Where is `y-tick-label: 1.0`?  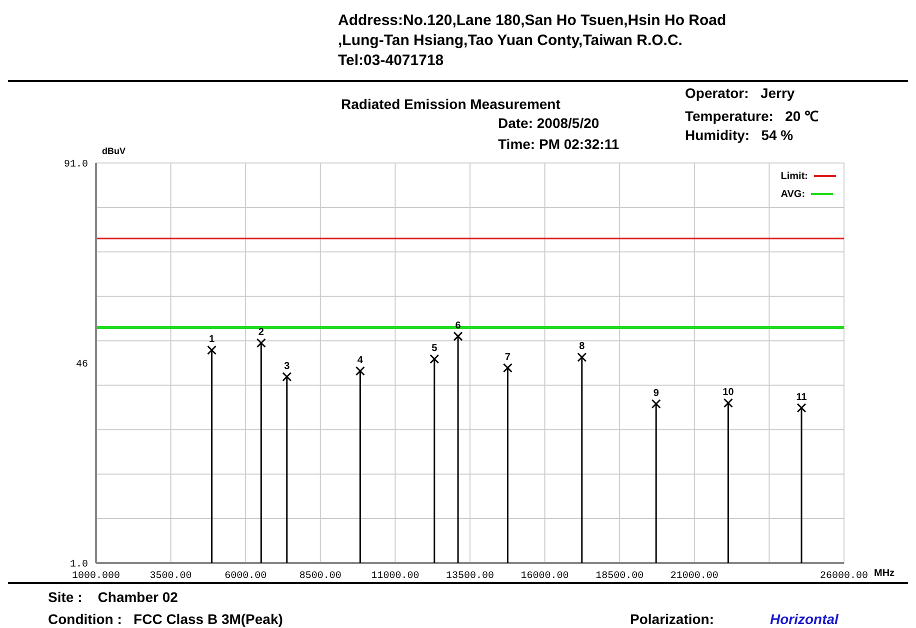
y-tick-label: 1.0 is located at coordinates (79, 565).